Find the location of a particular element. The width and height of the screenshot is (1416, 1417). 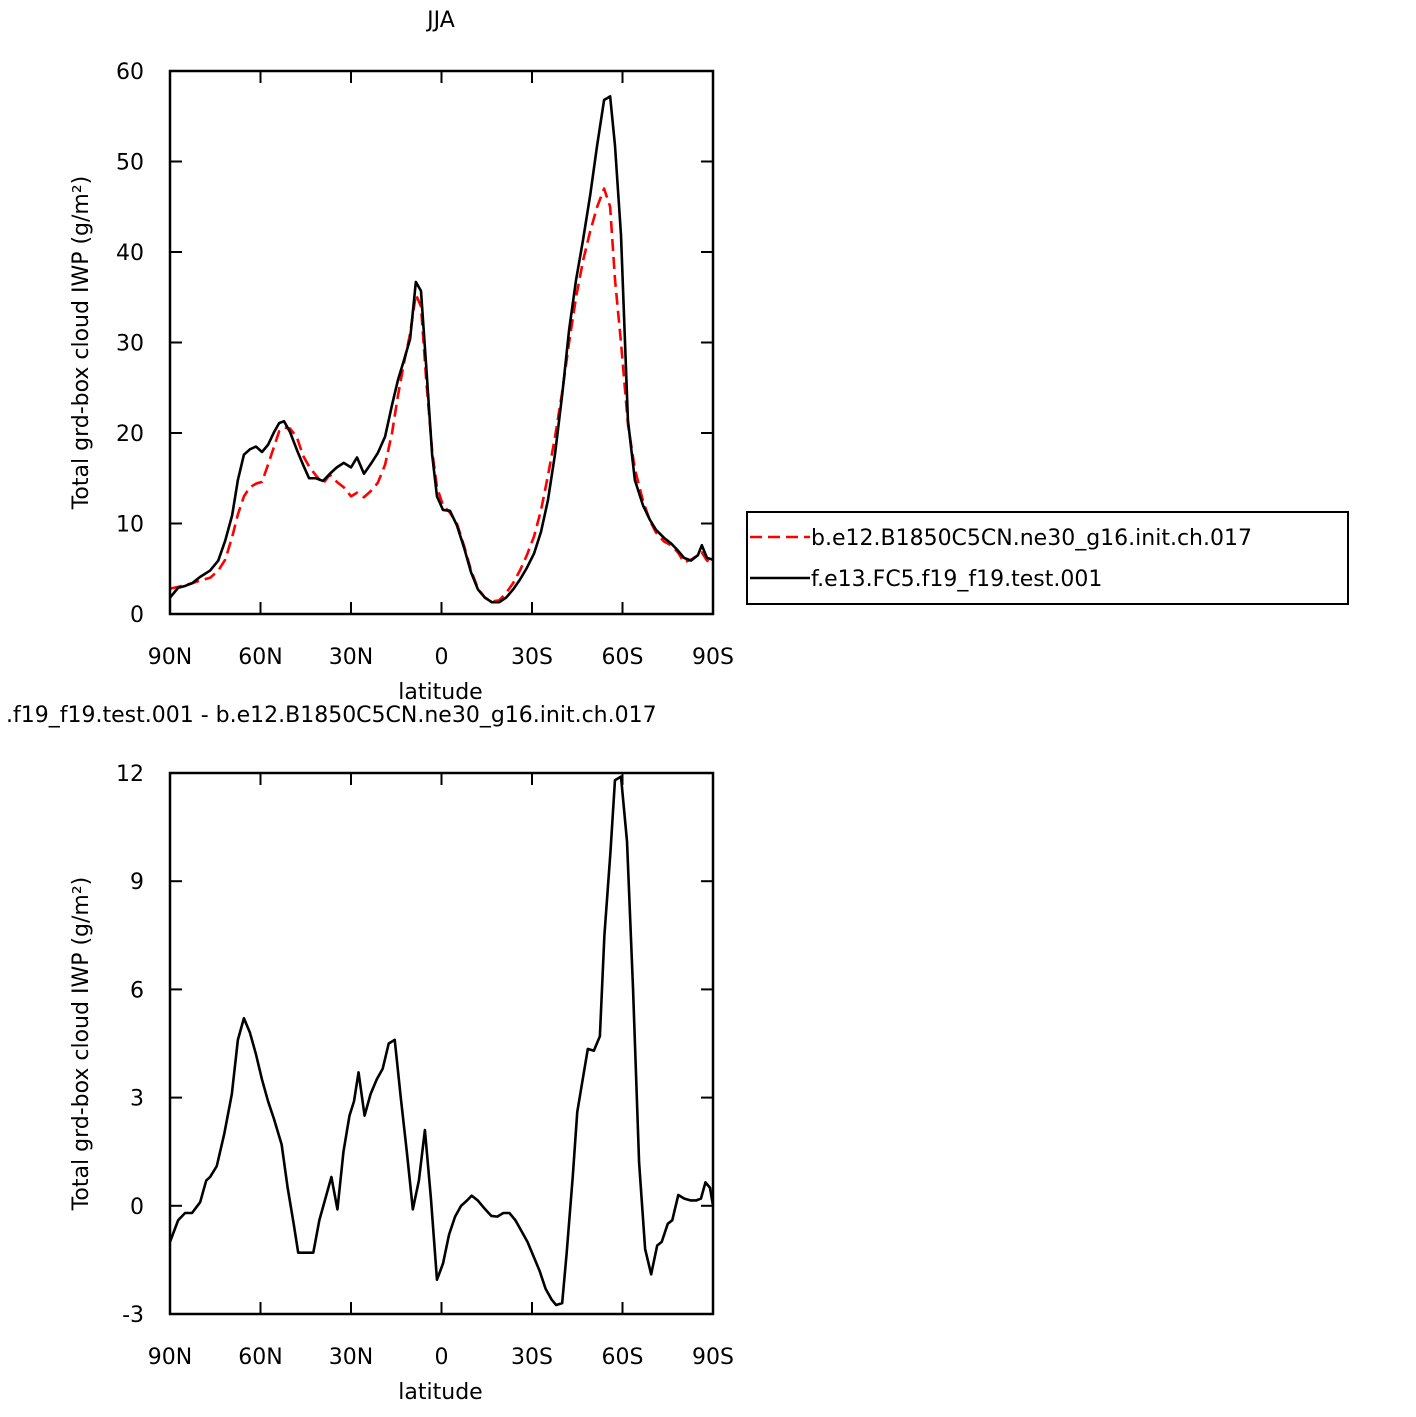

legend-label: b.e12.B1850C5CN.ne30_g16.init.ch.017 is located at coordinates (1031, 538).